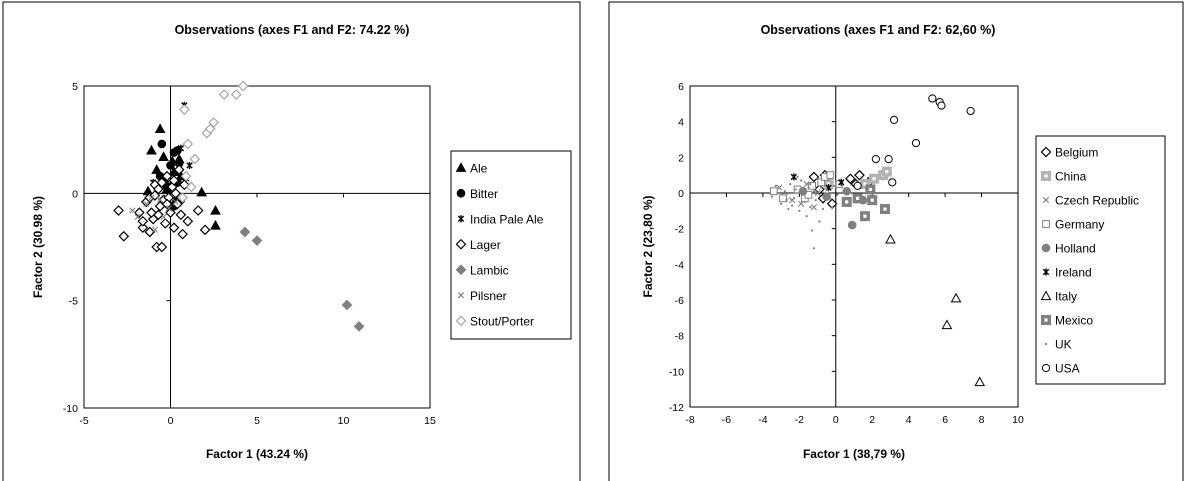 Image resolution: width=1186 pixels, height=481 pixels. What do you see at coordinates (1067, 369) in the screenshot?
I see `legend-entry-usa: USA` at bounding box center [1067, 369].